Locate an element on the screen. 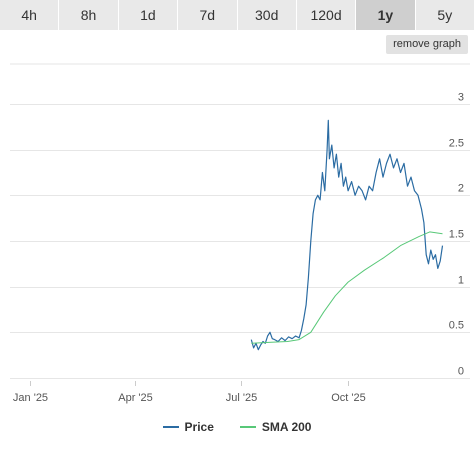  legend-swatch-sma is located at coordinates (247, 427).